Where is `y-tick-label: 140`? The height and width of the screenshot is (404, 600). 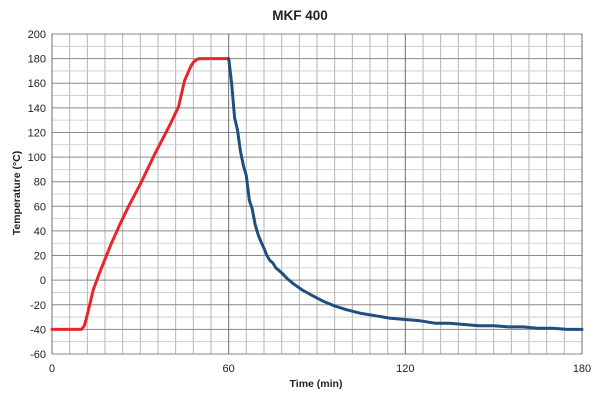 y-tick-label: 140 is located at coordinates (37, 109).